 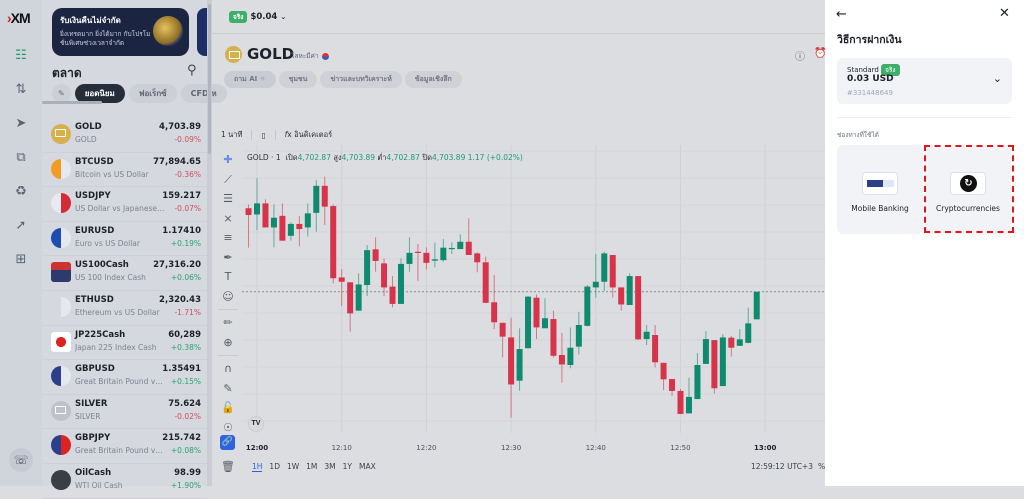 What do you see at coordinates (293, 466) in the screenshot?
I see `range-1w: 1W` at bounding box center [293, 466].